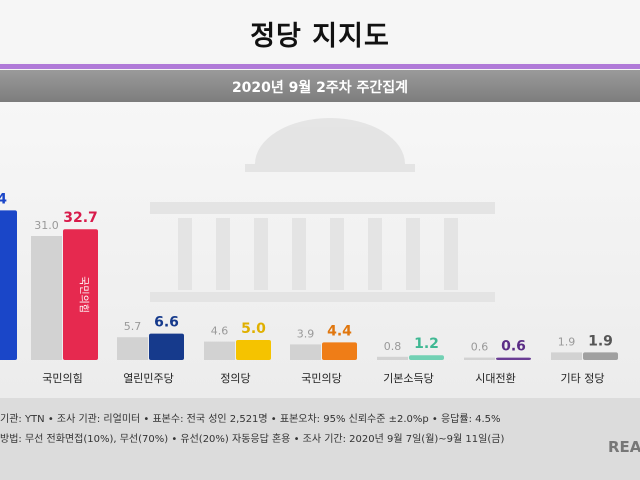 This screenshot has height=480, width=640. What do you see at coordinates (62, 378) in the screenshot?
I see `category-label-1: 국민의힘` at bounding box center [62, 378].